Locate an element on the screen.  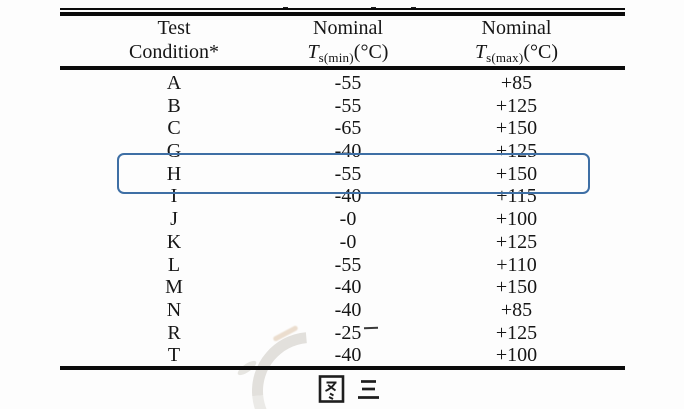
cell-condition: C is located at coordinates (174, 128).